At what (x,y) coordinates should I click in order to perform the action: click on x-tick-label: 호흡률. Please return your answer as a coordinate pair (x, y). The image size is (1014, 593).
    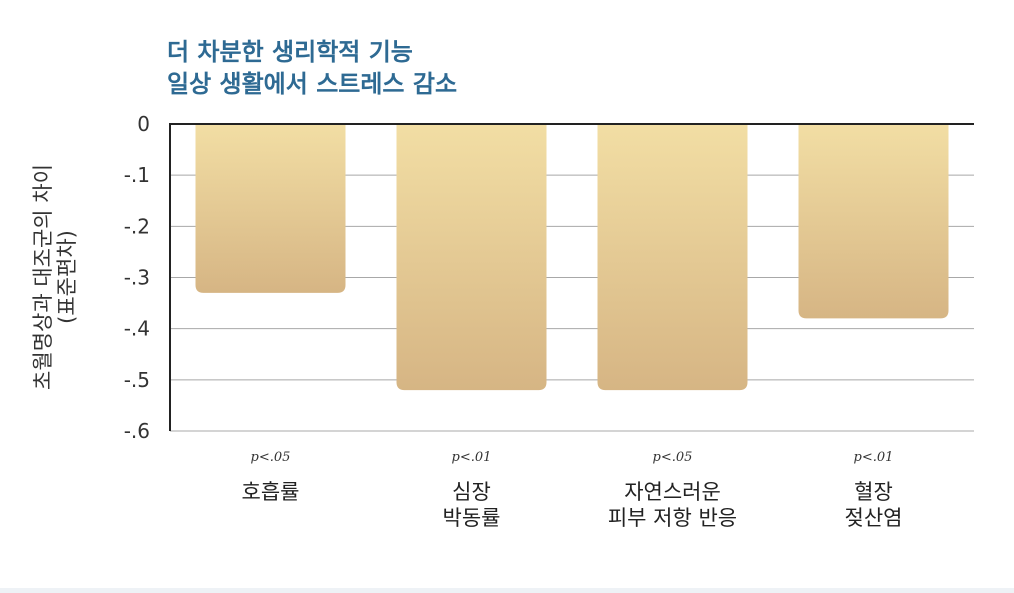
    Looking at the image, I should click on (271, 492).